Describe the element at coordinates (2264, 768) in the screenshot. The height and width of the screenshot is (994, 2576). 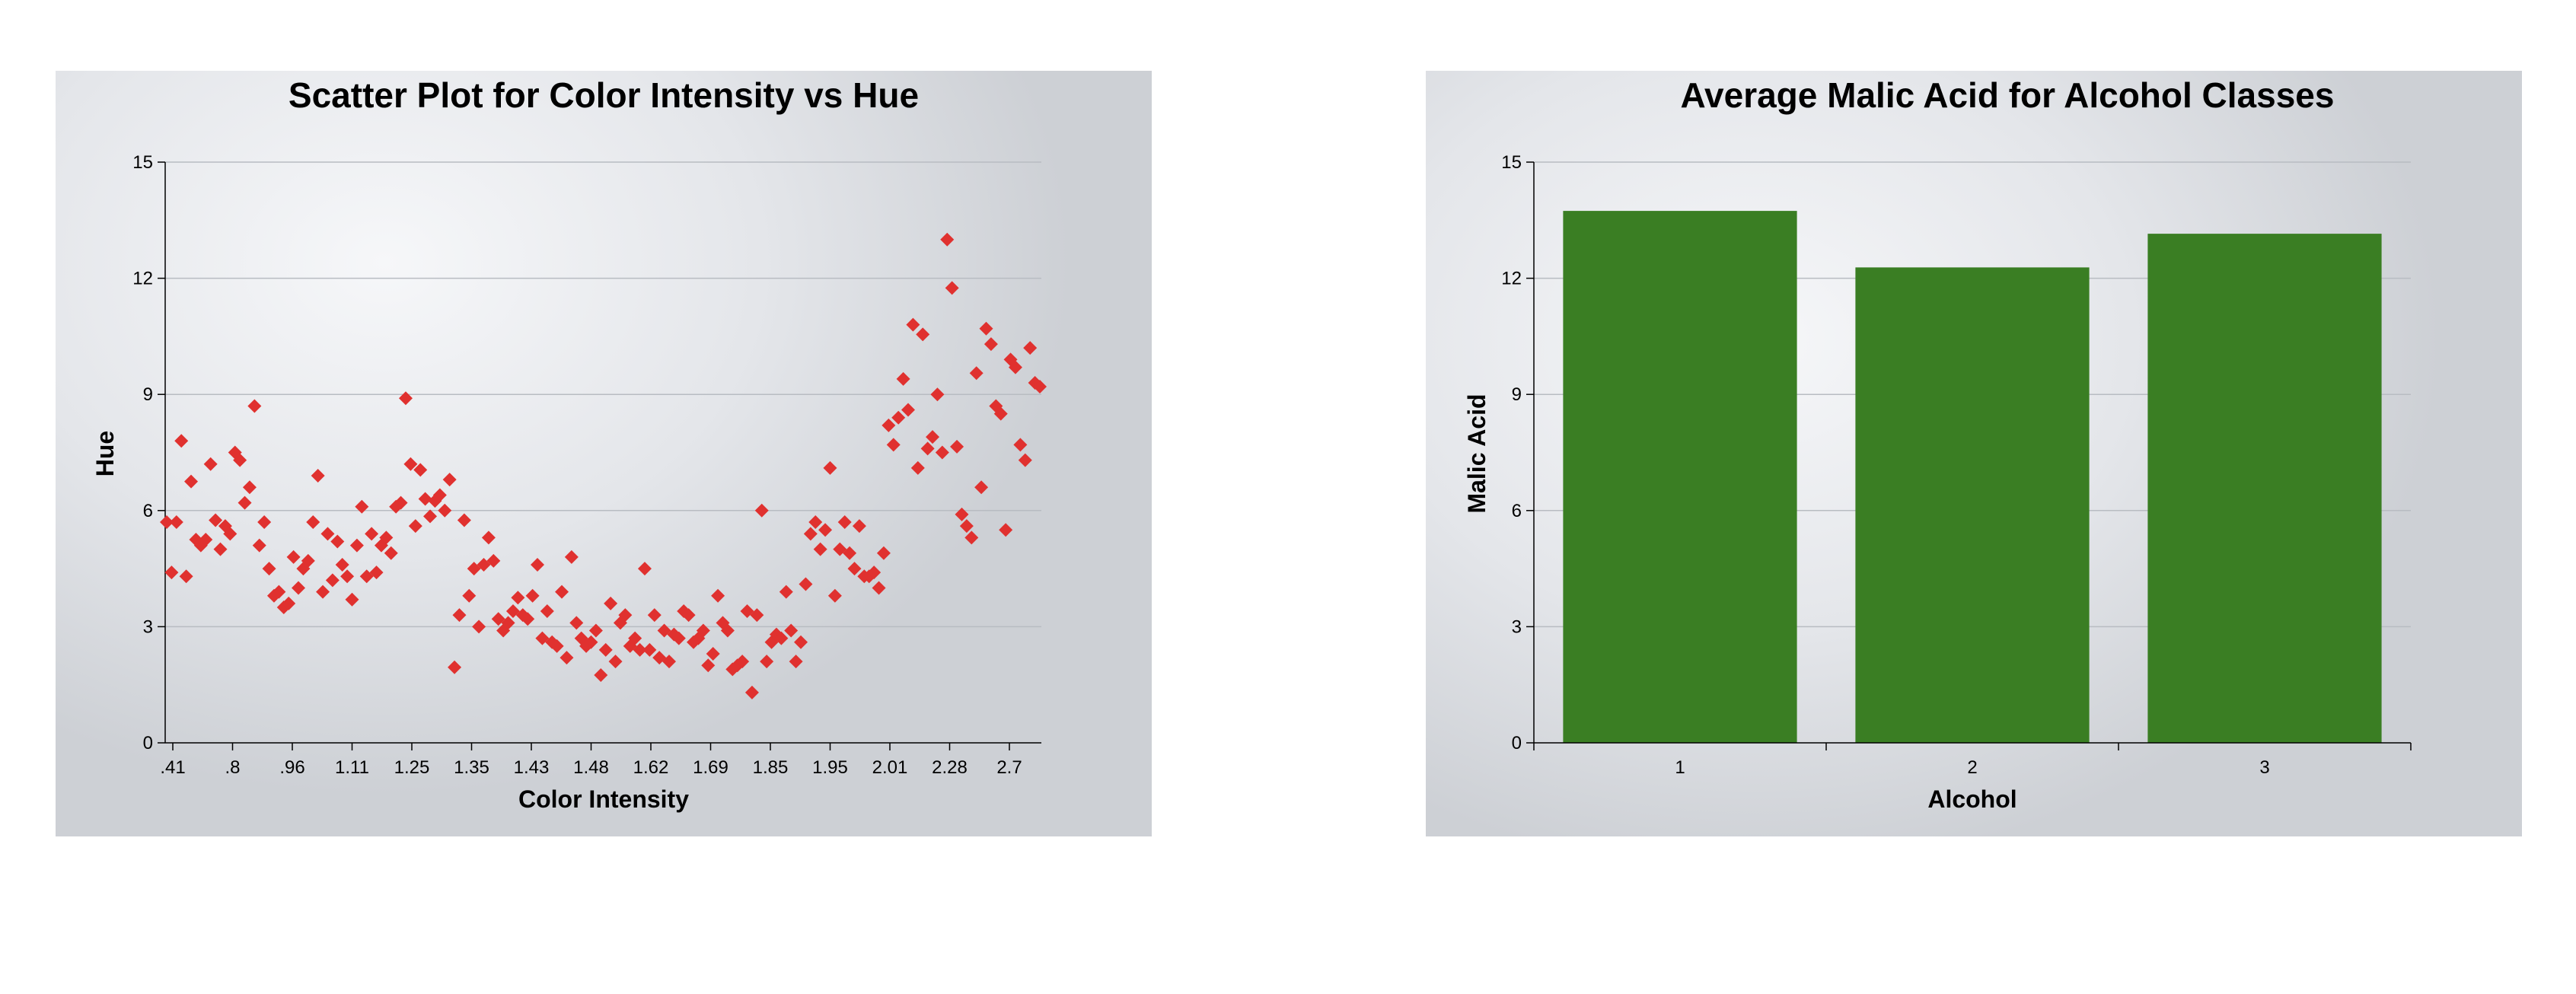
I see `bar-x-tick-label: 3` at that location.